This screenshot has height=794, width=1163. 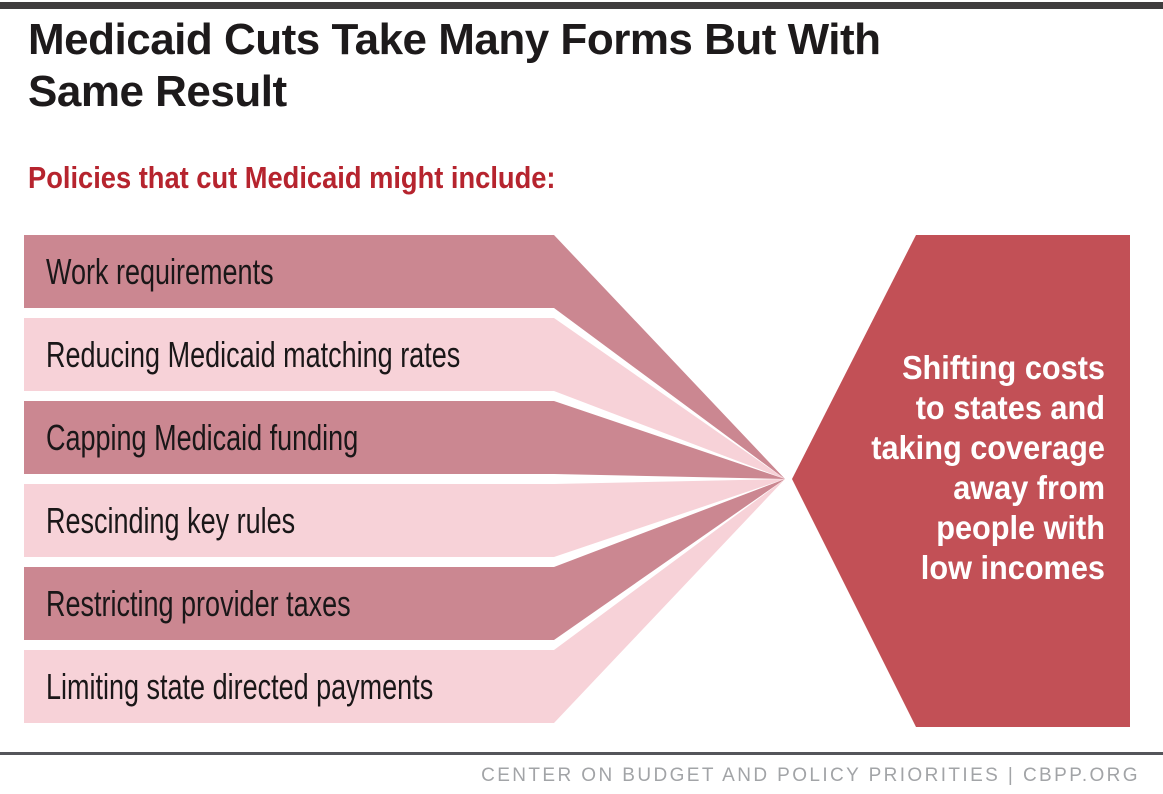 I want to click on policy-label: Restricting provider taxes, so click(x=198, y=603).